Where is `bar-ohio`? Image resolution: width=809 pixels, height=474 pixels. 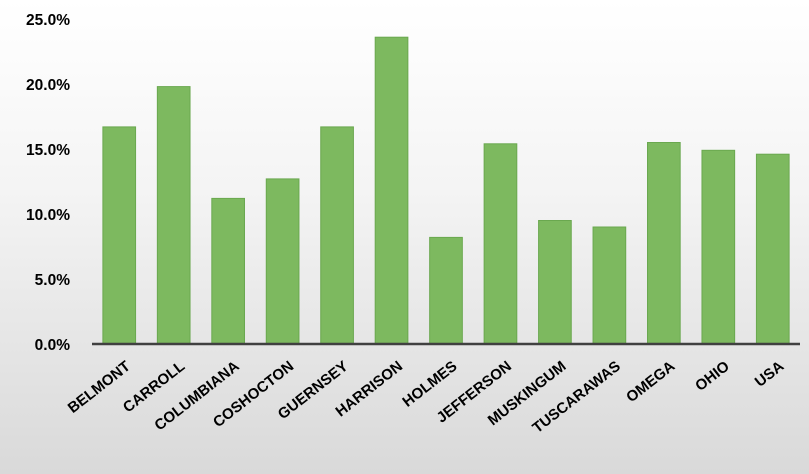
bar-ohio is located at coordinates (718, 247).